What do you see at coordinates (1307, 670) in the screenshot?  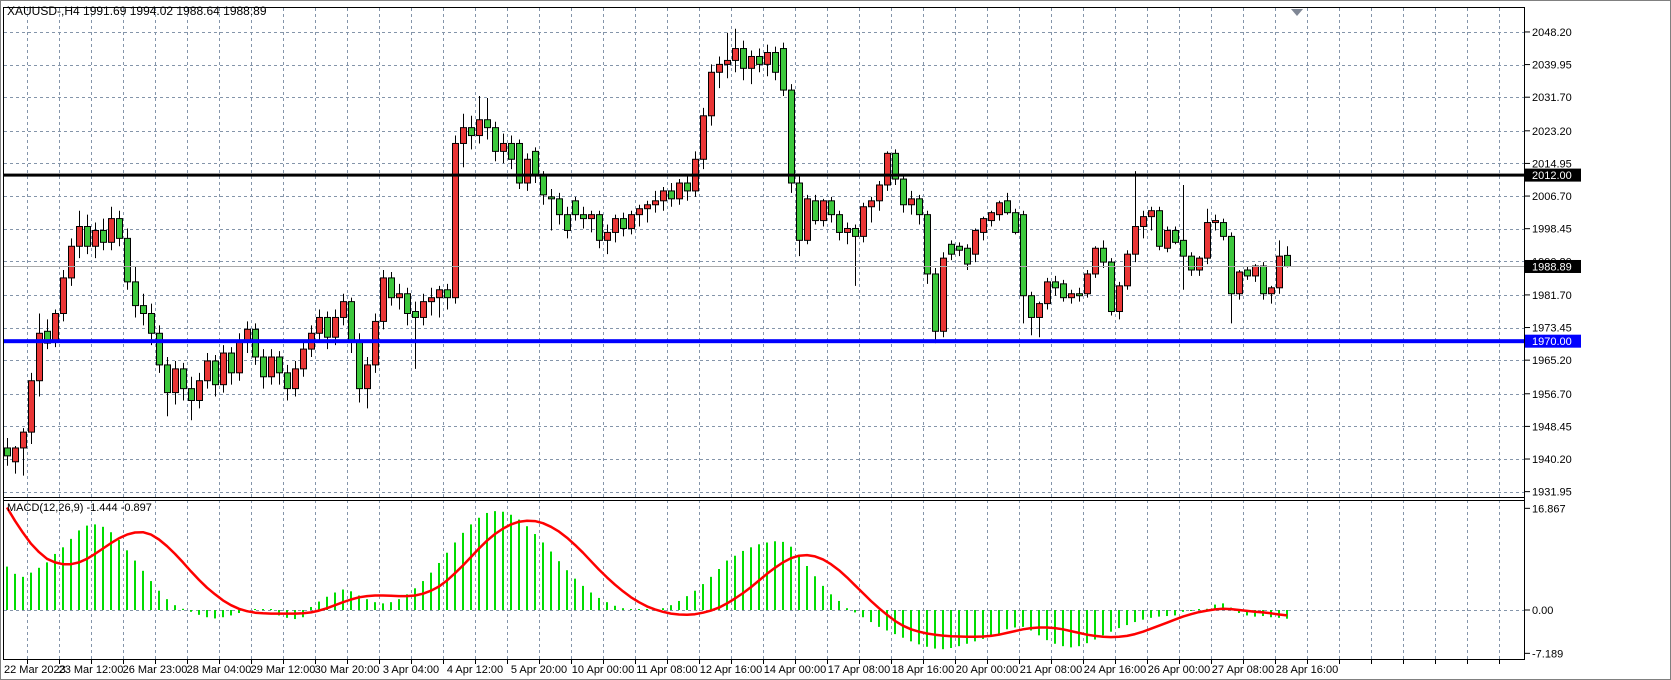 I see `time-axis-label: 28 Apr 16:00` at bounding box center [1307, 670].